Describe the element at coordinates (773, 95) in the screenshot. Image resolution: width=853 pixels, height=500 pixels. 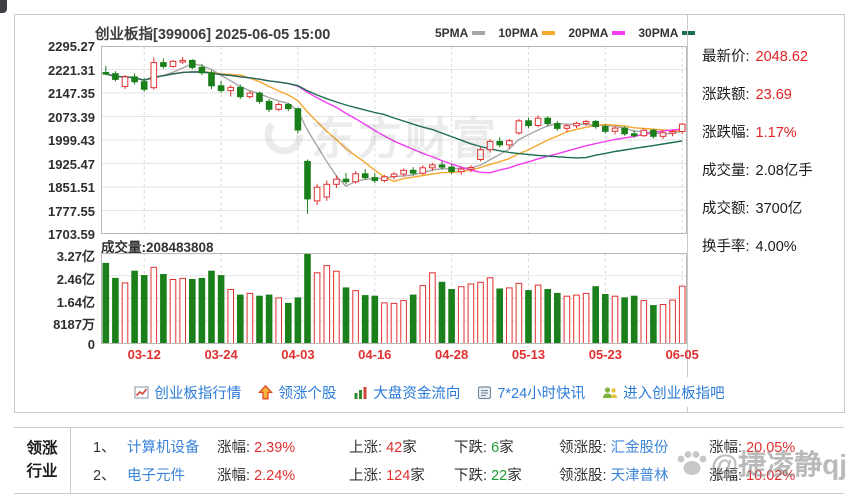
I see `stat-value: 23.69` at that location.